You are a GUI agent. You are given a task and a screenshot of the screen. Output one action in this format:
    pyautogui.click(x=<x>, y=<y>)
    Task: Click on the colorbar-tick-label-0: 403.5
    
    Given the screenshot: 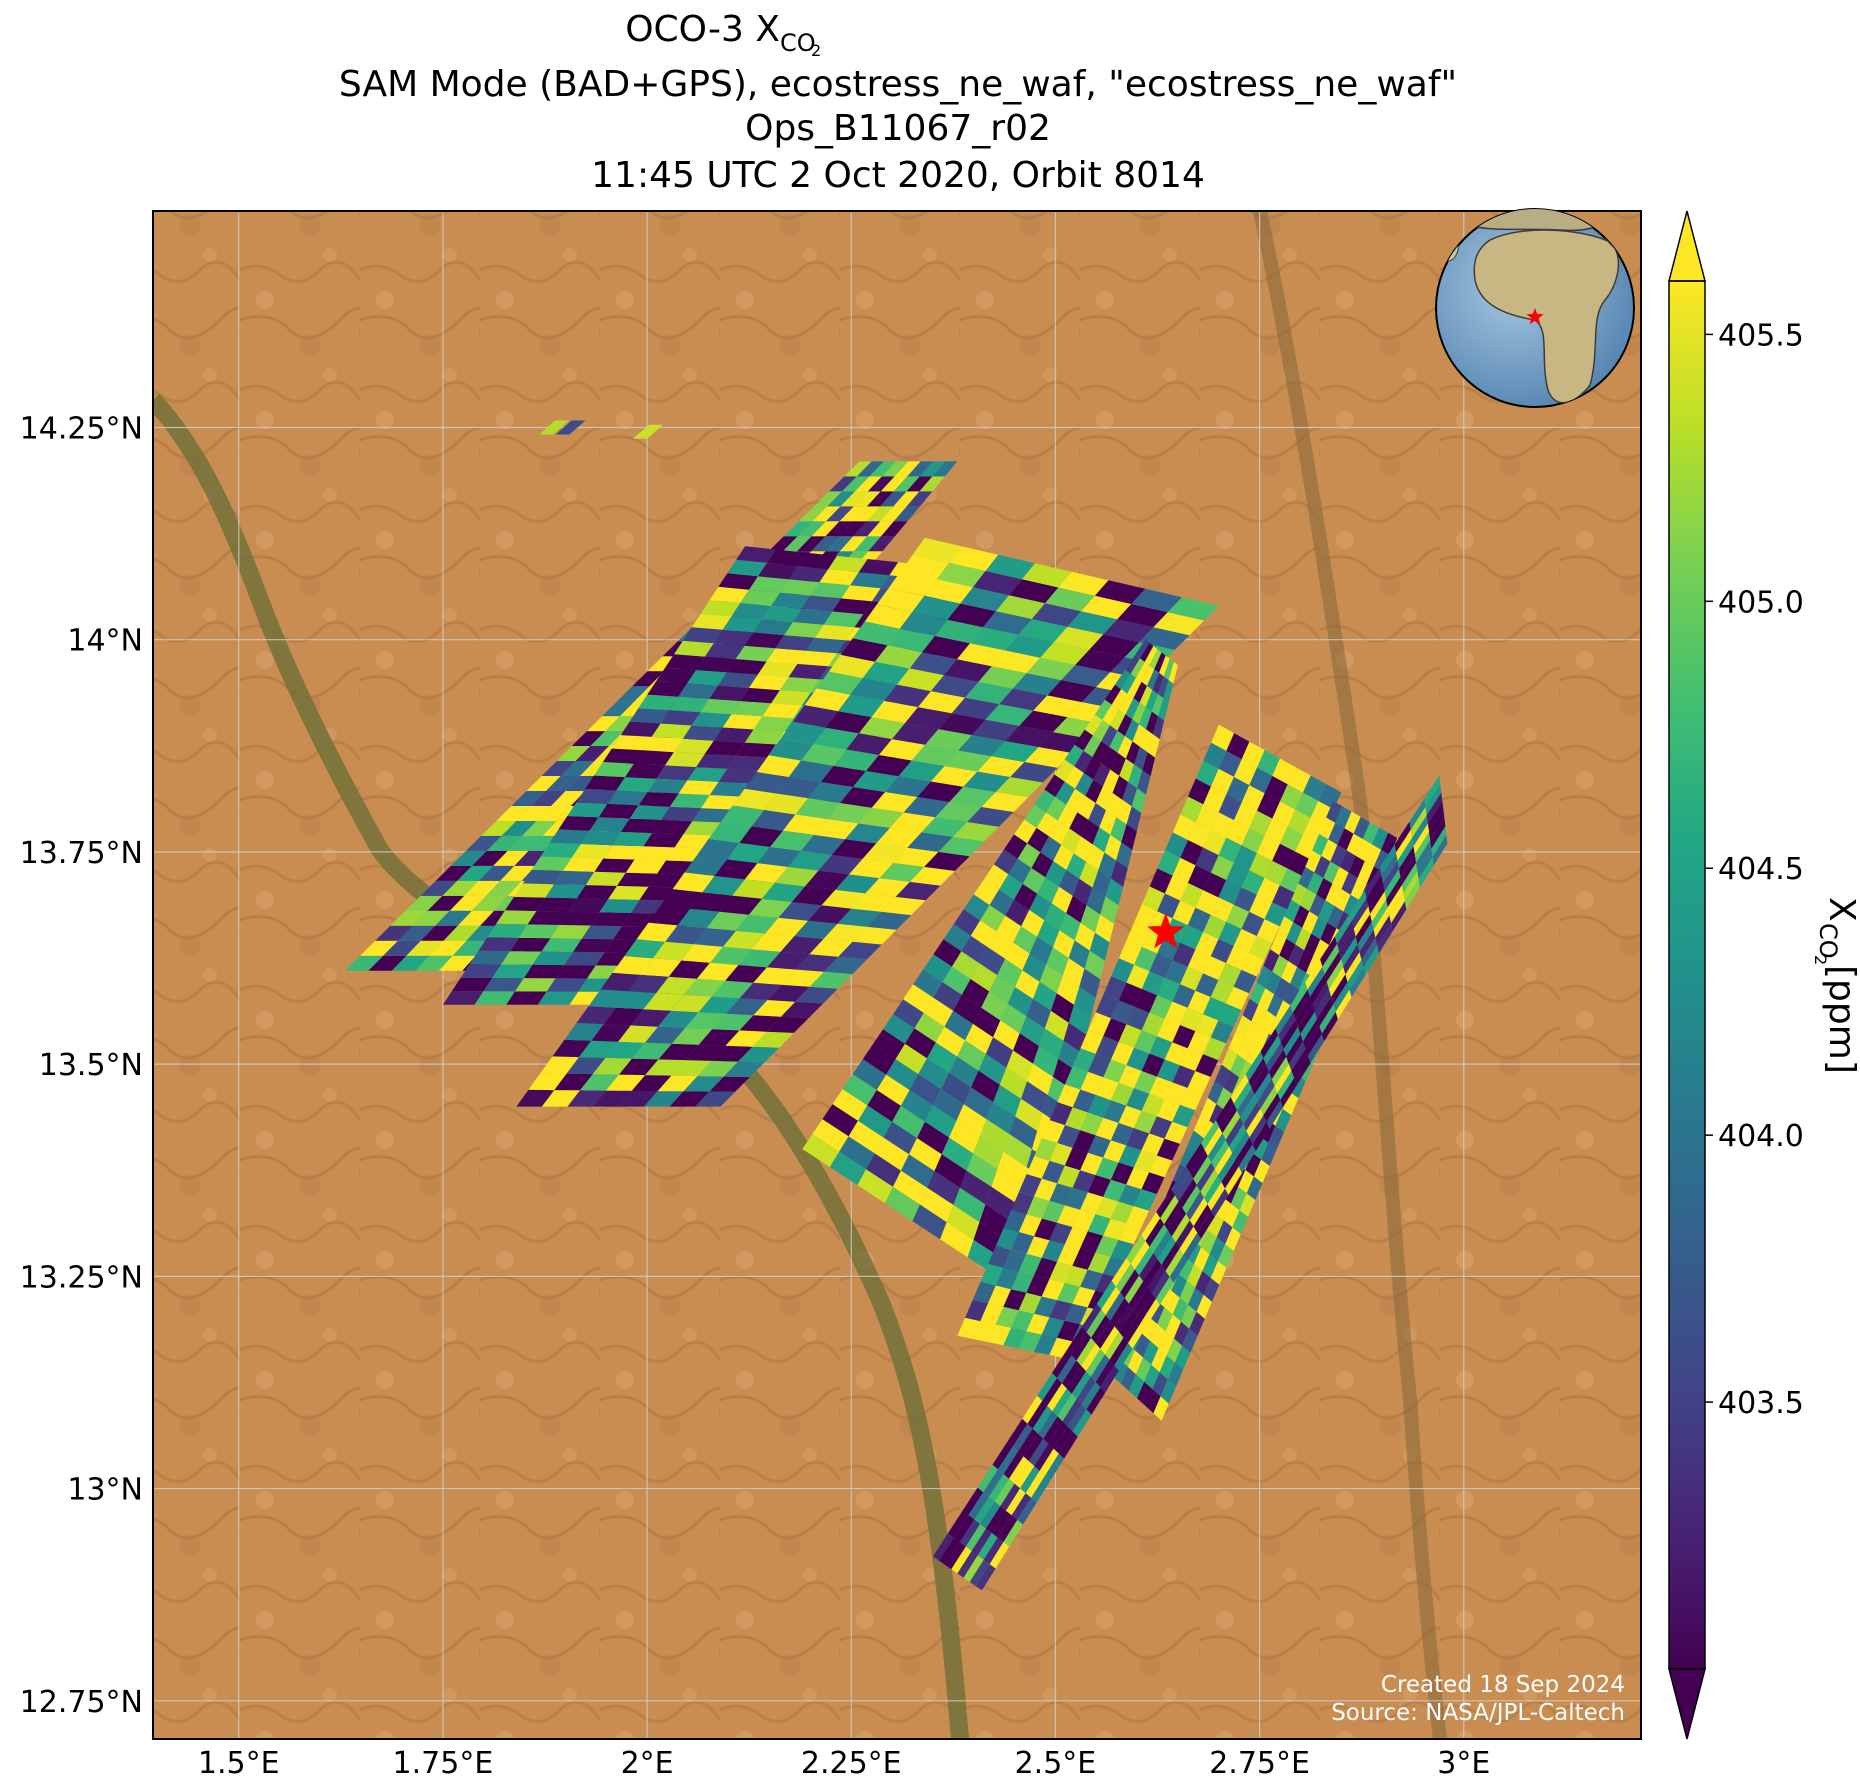 What is the action you would take?
    pyautogui.click(x=1761, y=1403)
    